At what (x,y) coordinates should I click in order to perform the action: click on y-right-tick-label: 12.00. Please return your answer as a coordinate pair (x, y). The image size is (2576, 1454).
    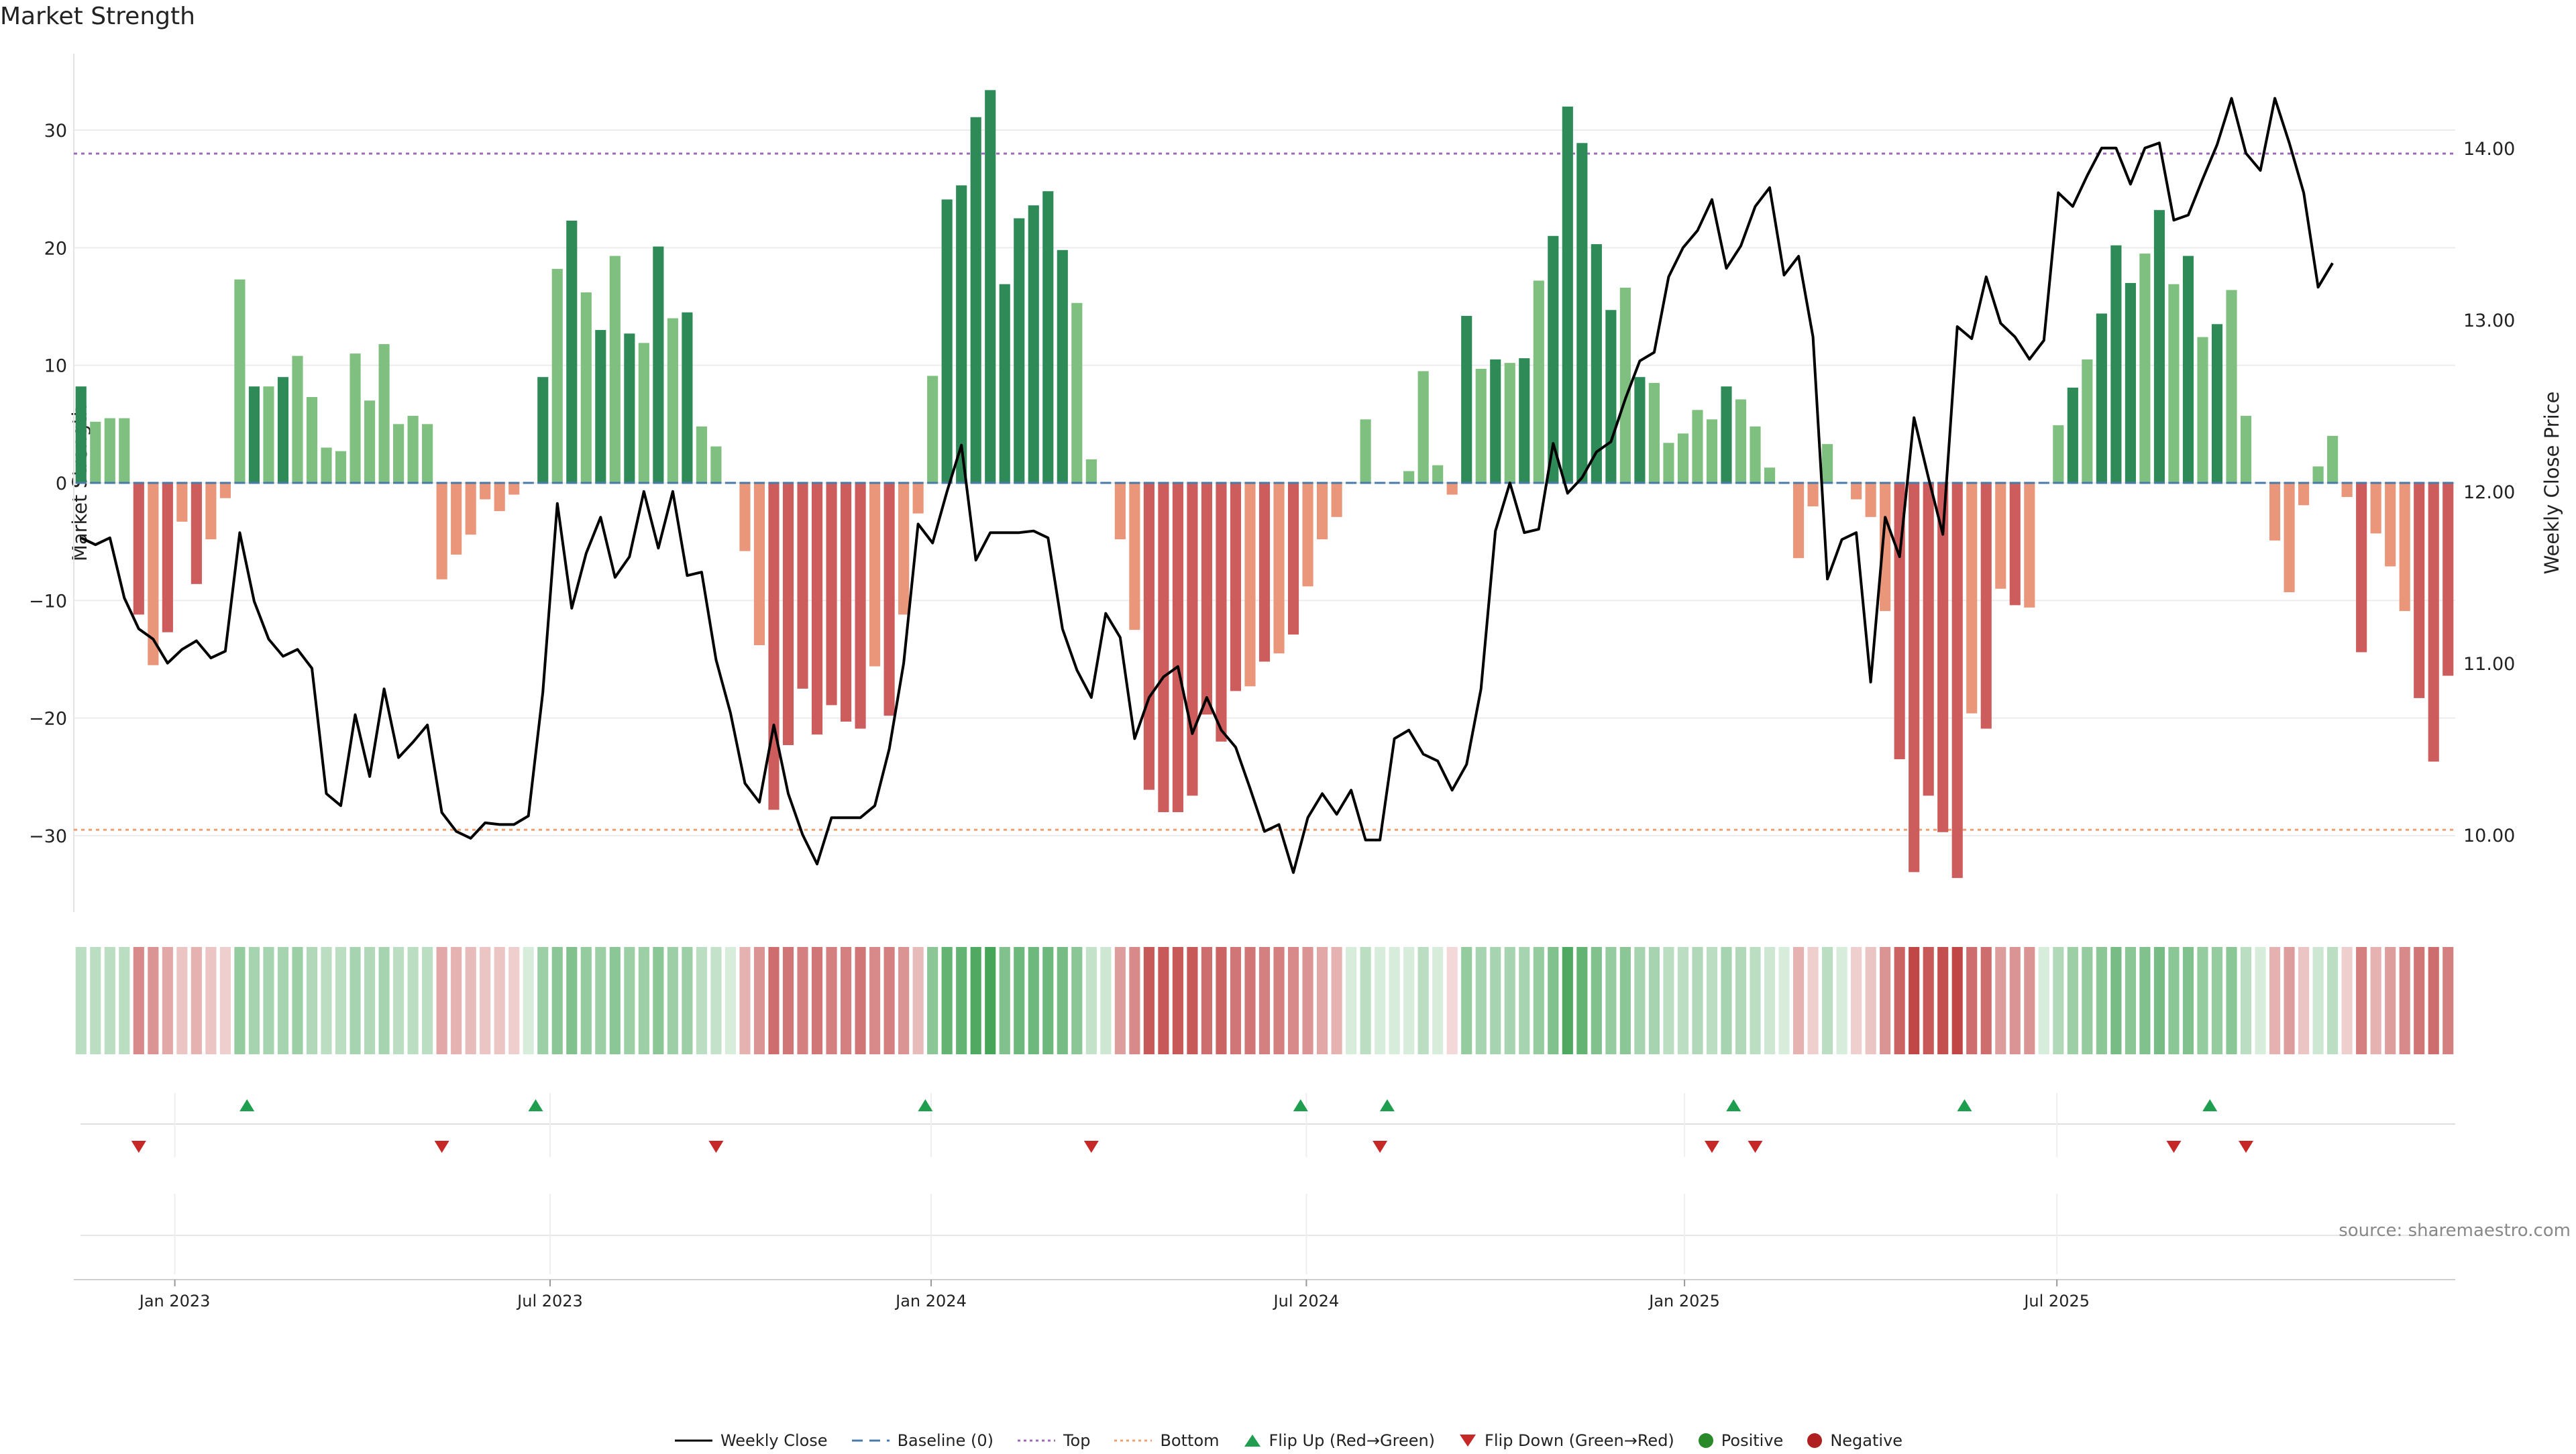
    Looking at the image, I should click on (2489, 492).